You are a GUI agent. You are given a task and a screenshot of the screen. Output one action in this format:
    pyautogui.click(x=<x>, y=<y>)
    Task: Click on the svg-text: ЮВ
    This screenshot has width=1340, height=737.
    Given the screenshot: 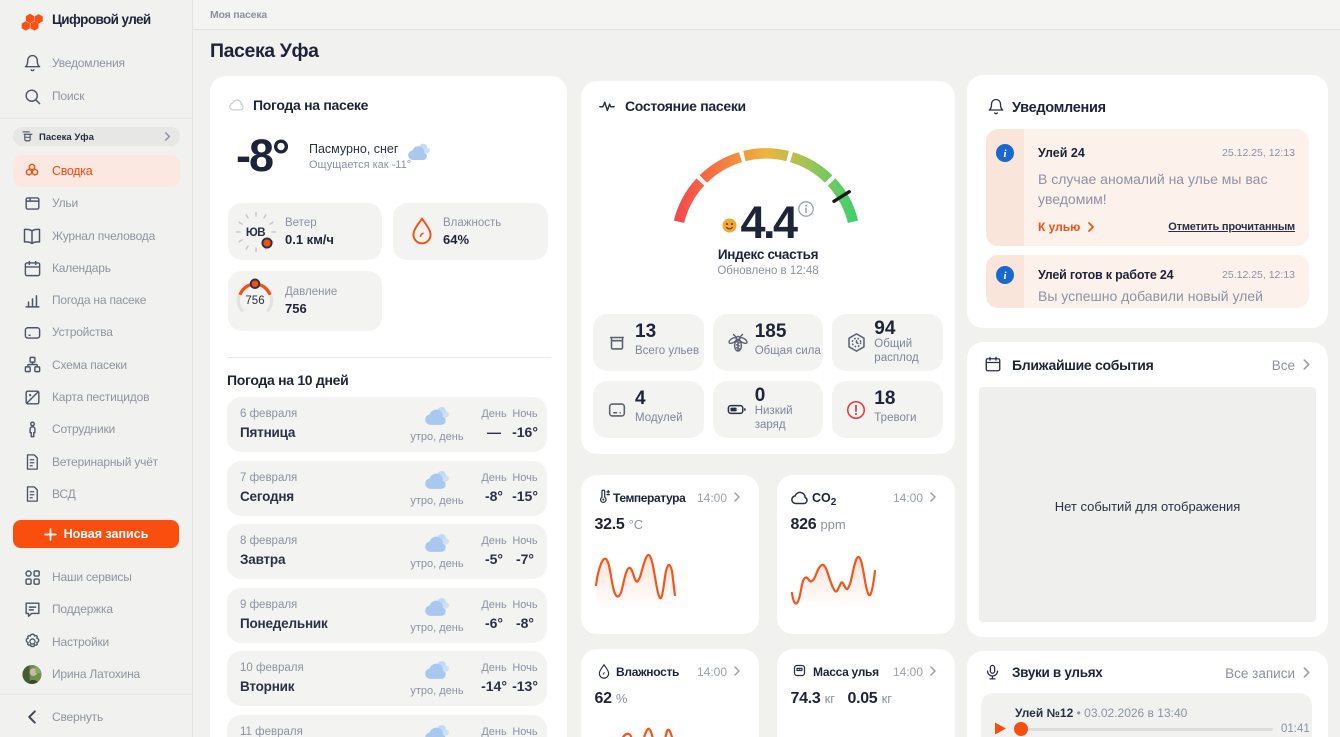 What is the action you would take?
    pyautogui.click(x=255, y=233)
    